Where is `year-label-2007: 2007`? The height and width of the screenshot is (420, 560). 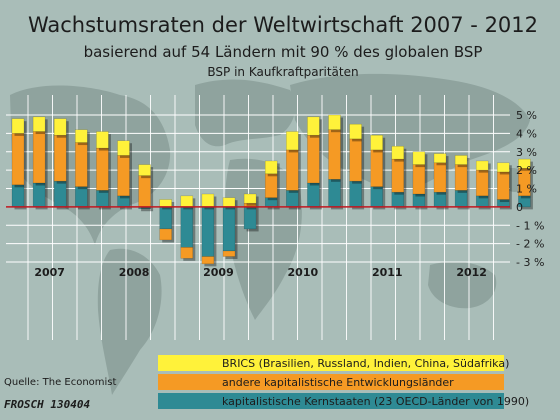 year-label-2007: 2007 is located at coordinates (49, 272).